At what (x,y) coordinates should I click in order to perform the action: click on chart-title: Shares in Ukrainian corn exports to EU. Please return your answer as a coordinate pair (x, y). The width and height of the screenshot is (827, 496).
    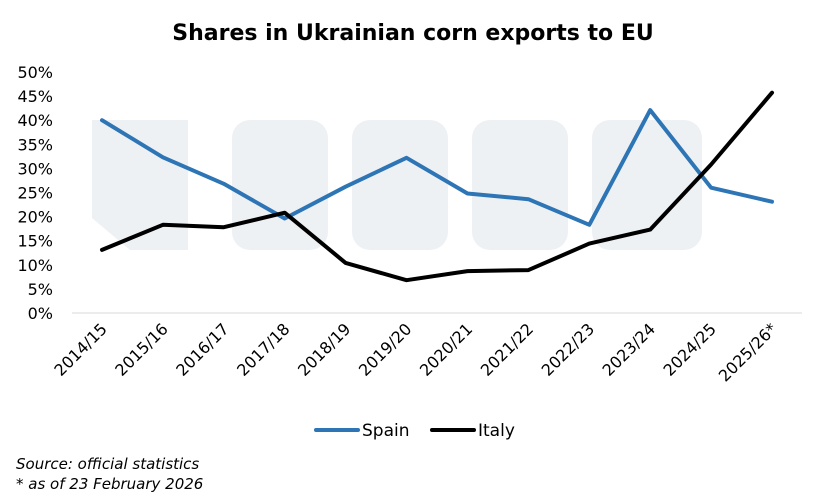
    Looking at the image, I should click on (412, 33).